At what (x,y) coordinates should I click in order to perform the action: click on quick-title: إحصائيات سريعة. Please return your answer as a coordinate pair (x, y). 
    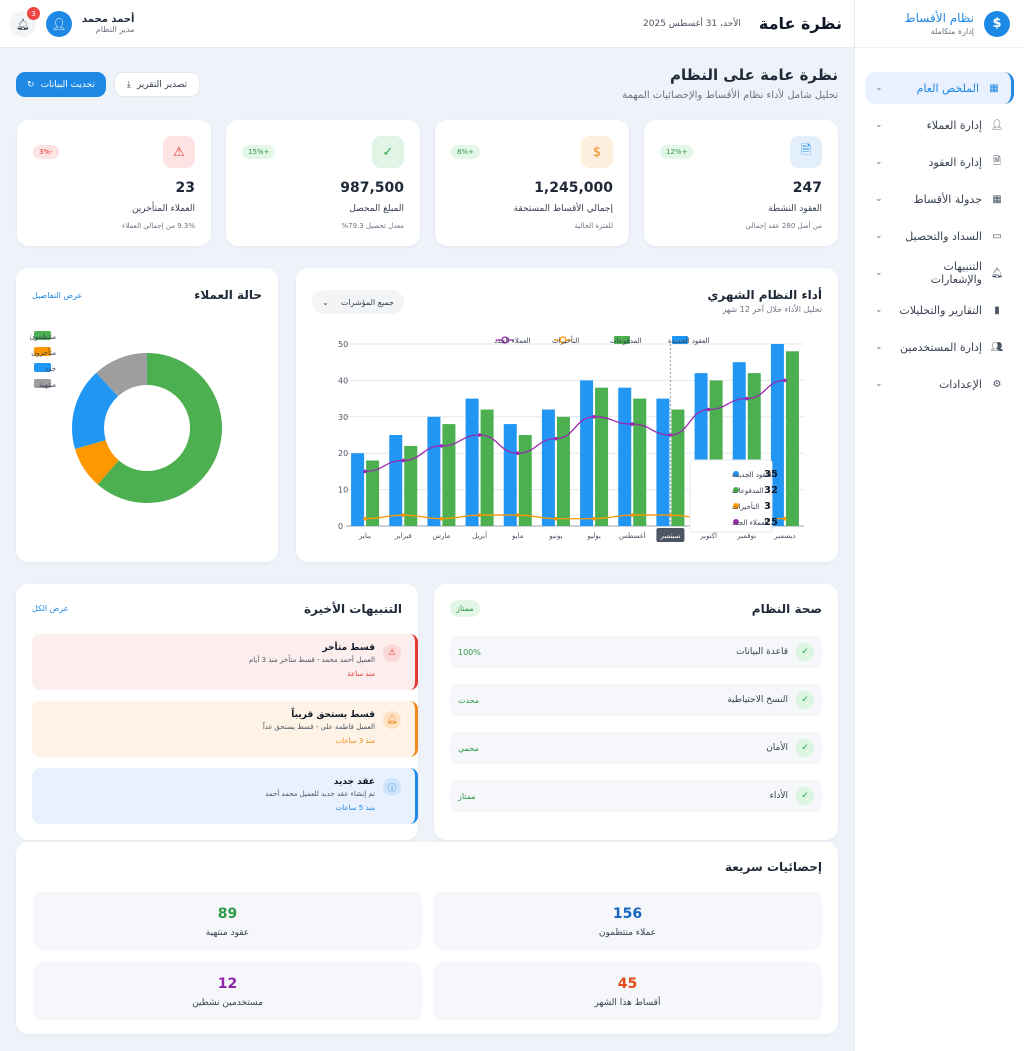
    Looking at the image, I should click on (773, 867).